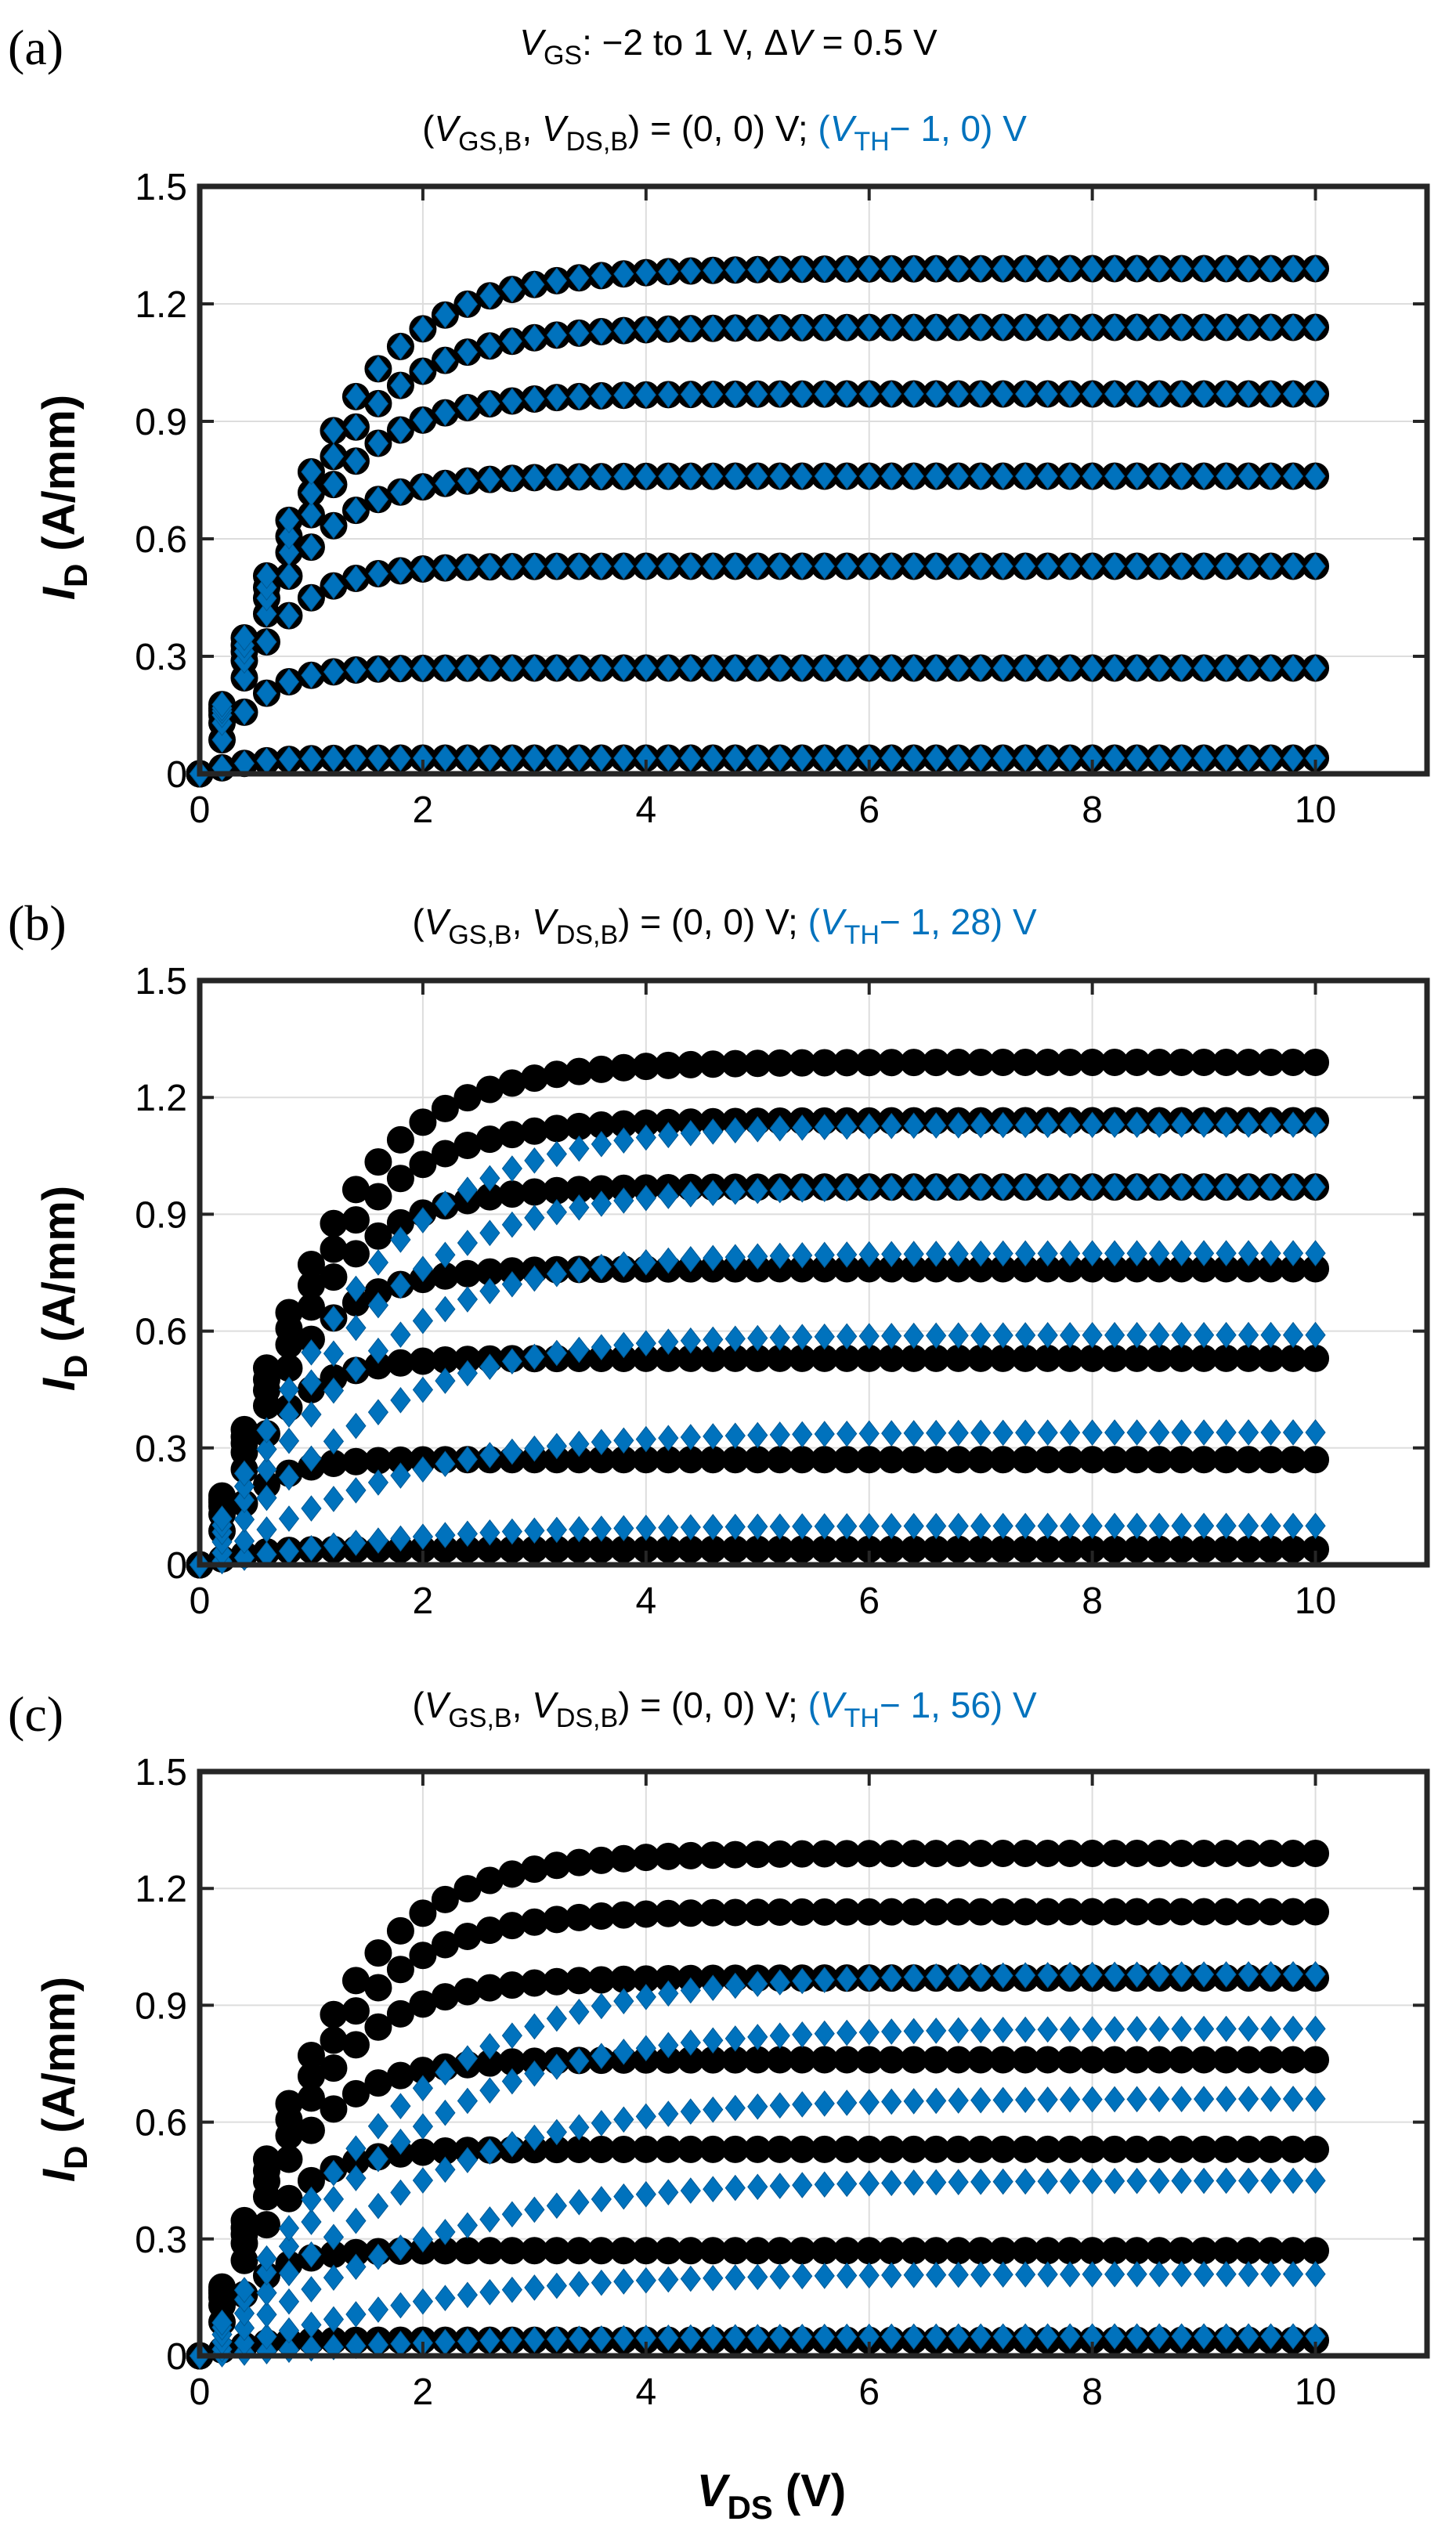  What do you see at coordinates (75, 2157) in the screenshot?
I see `ylabel-c-sub: D` at bounding box center [75, 2157].